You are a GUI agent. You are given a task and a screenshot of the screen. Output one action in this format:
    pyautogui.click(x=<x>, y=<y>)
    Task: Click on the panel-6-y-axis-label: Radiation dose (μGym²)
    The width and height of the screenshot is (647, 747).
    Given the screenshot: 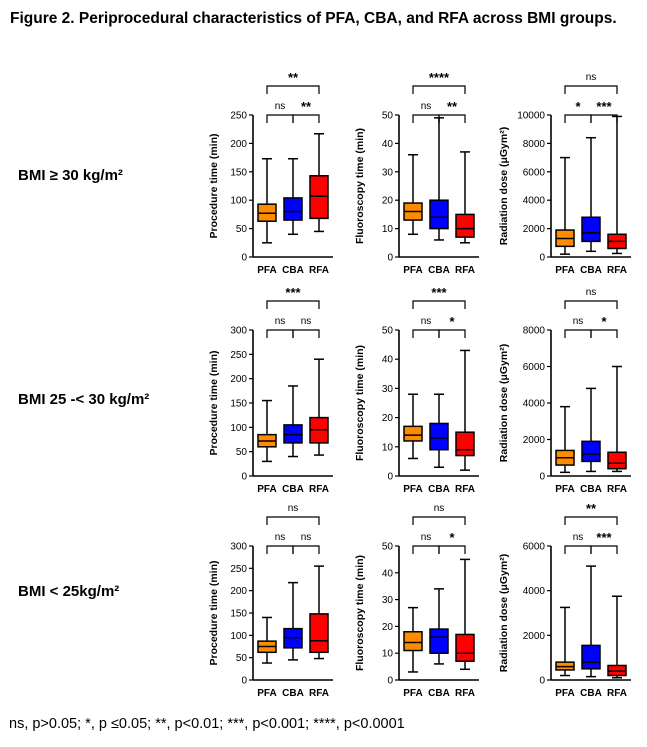 What is the action you would take?
    pyautogui.click(x=504, y=403)
    